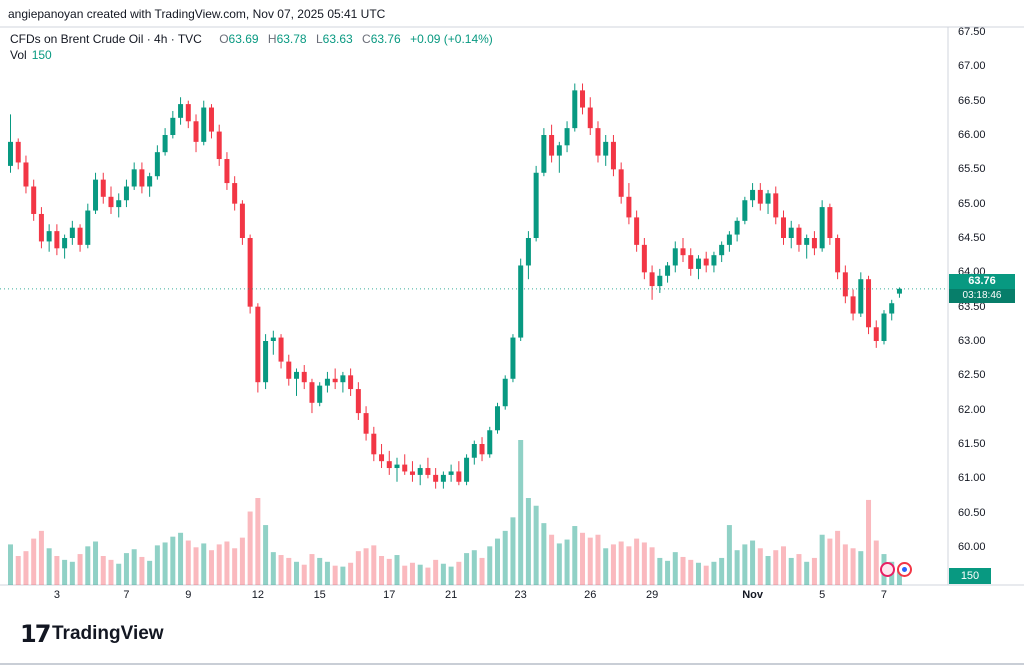  What do you see at coordinates (385, 39) in the screenshot?
I see `close-value: 63.76` at bounding box center [385, 39].